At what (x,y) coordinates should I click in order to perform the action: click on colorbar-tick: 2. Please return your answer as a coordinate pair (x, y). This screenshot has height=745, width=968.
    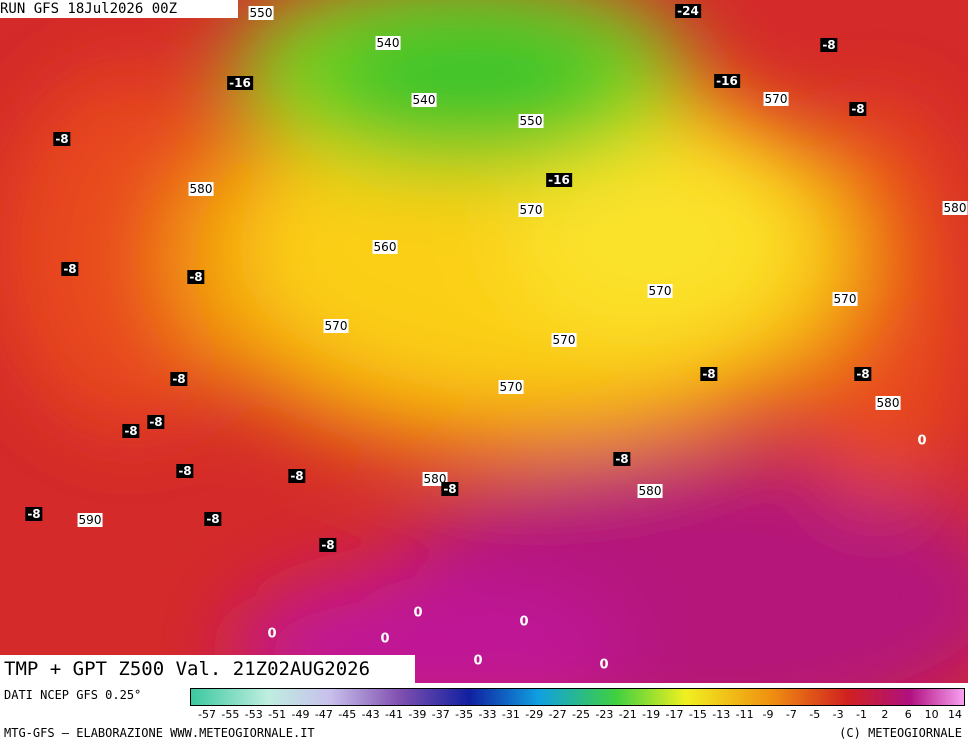
    Looking at the image, I should click on (885, 714).